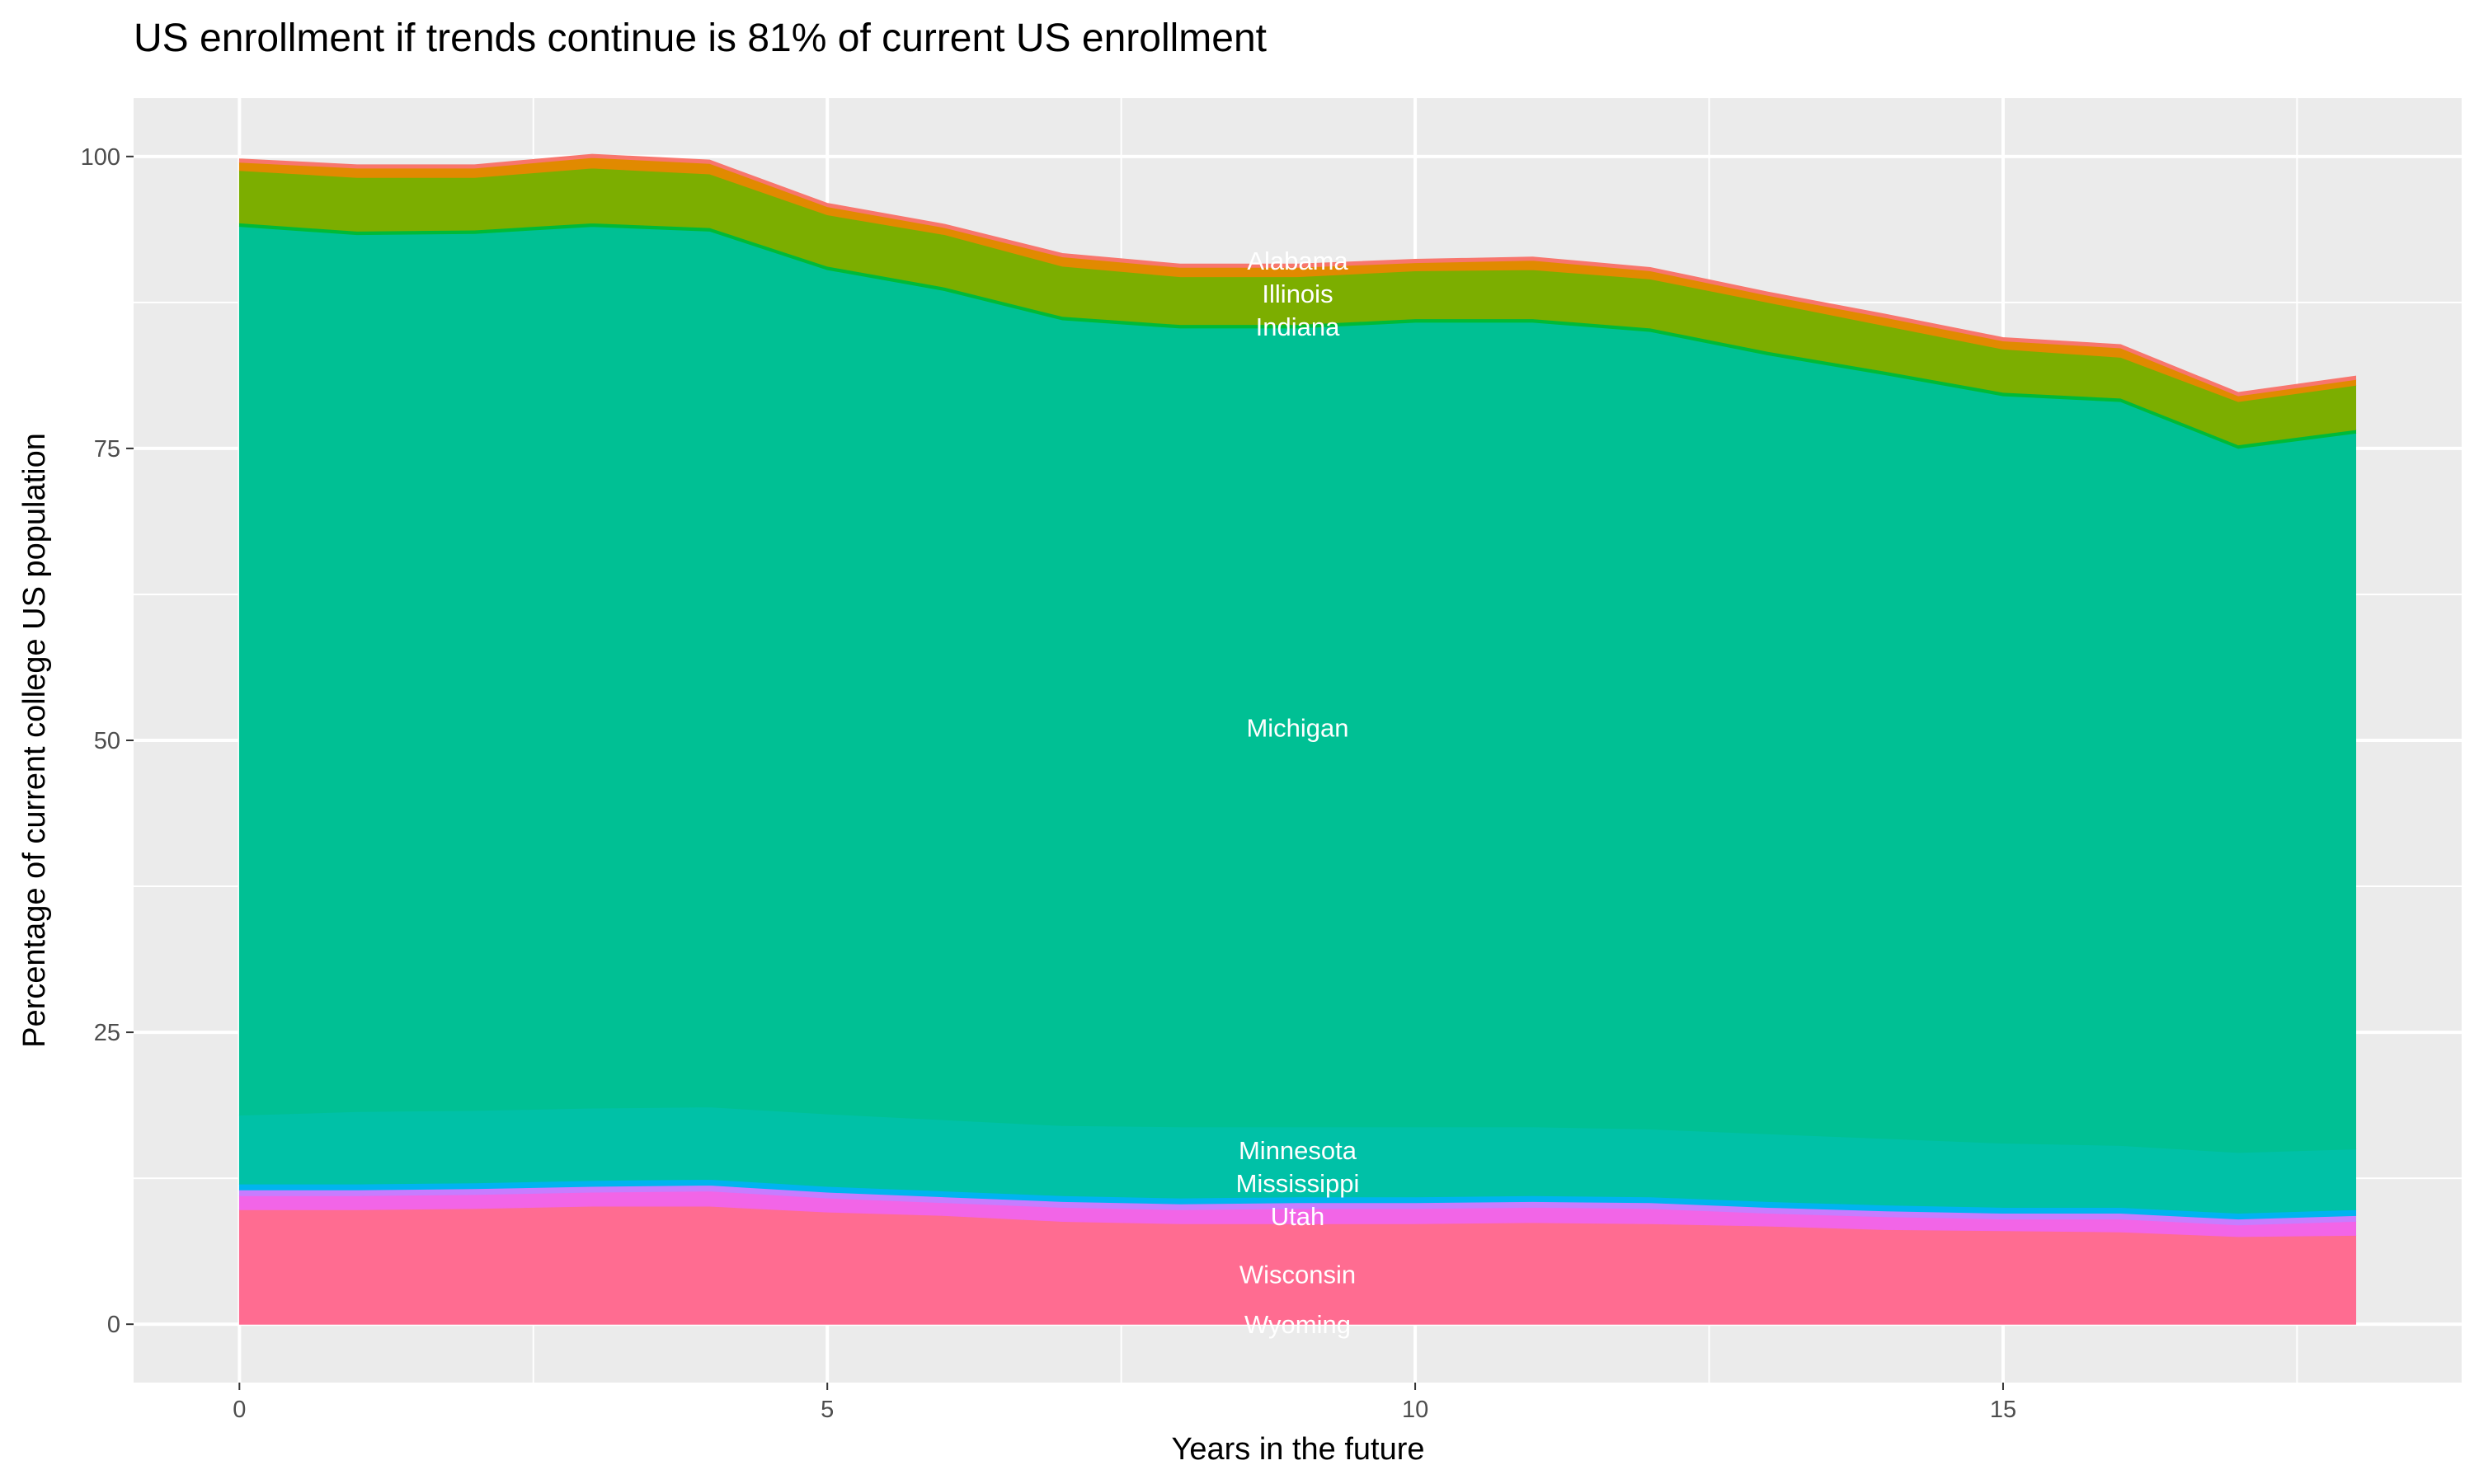 Image resolution: width=2474 pixels, height=1484 pixels. Describe the element at coordinates (113, 1325) in the screenshot. I see `y-tick-label: 0` at that location.